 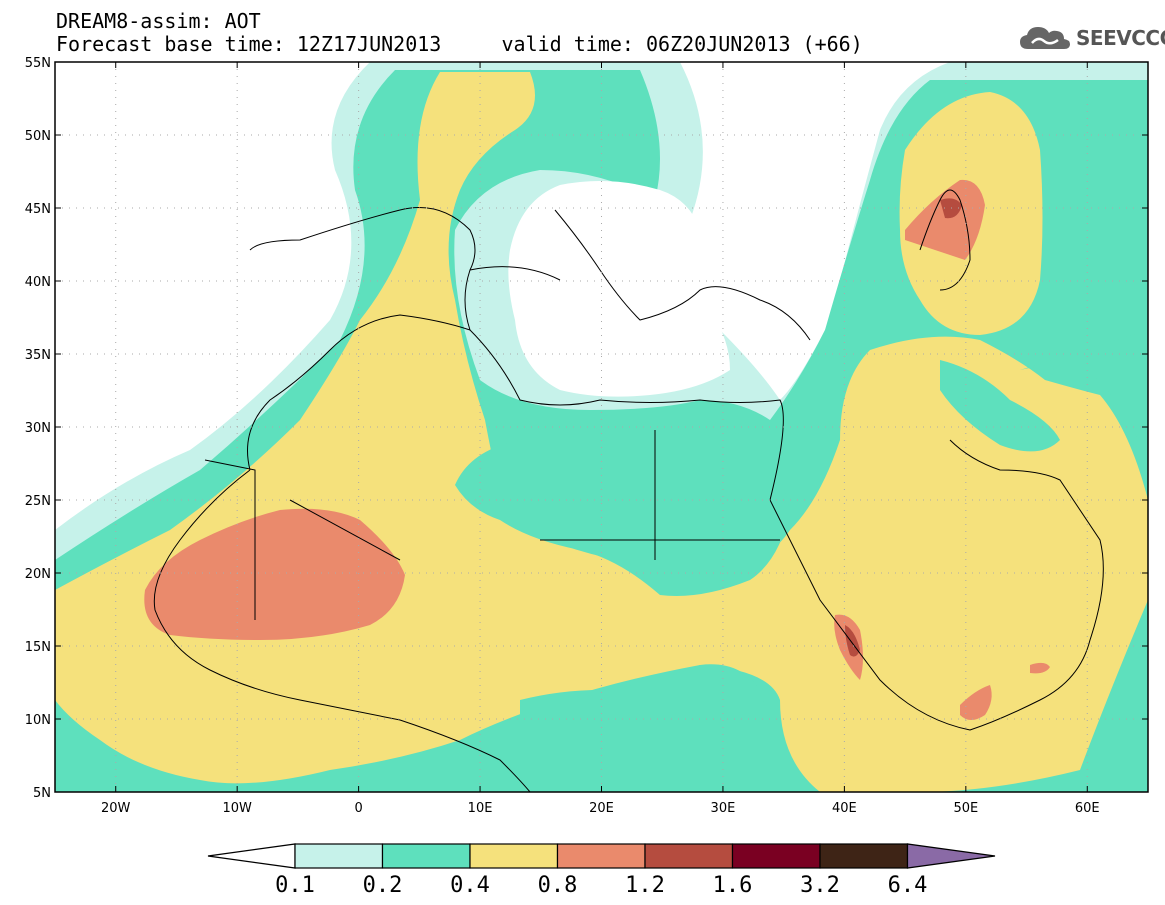 What do you see at coordinates (645, 885) in the screenshot?
I see `colorbar-label: 1.2` at bounding box center [645, 885].